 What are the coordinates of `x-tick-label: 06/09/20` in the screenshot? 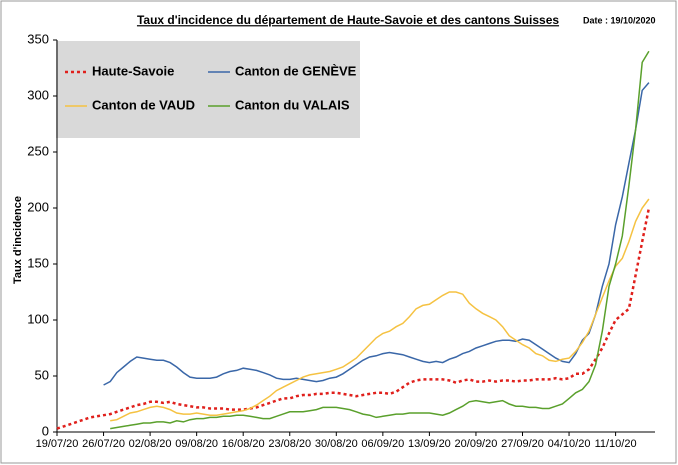 It's located at (382, 444).